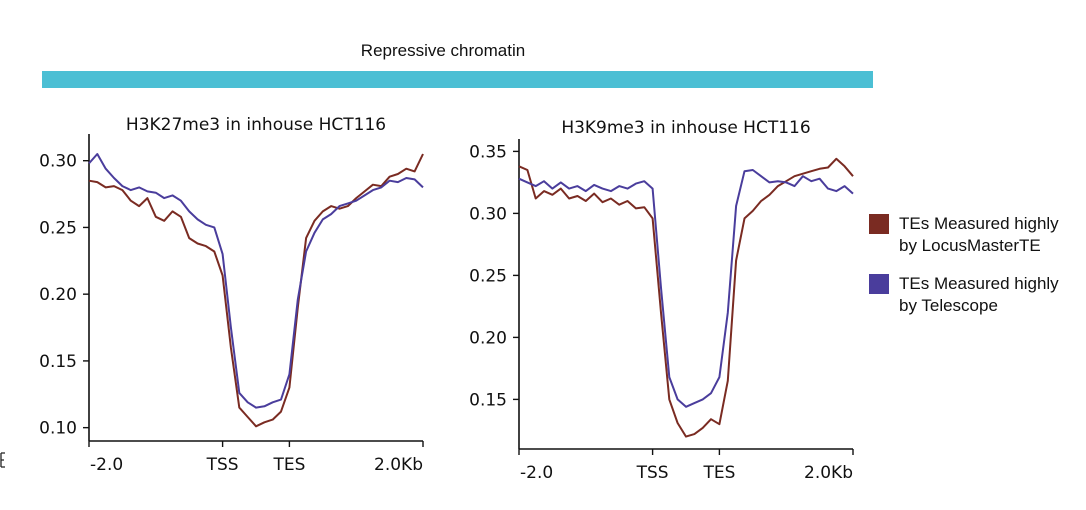  Describe the element at coordinates (443, 50) in the screenshot. I see `banner-title: Repressive chromatin` at that location.